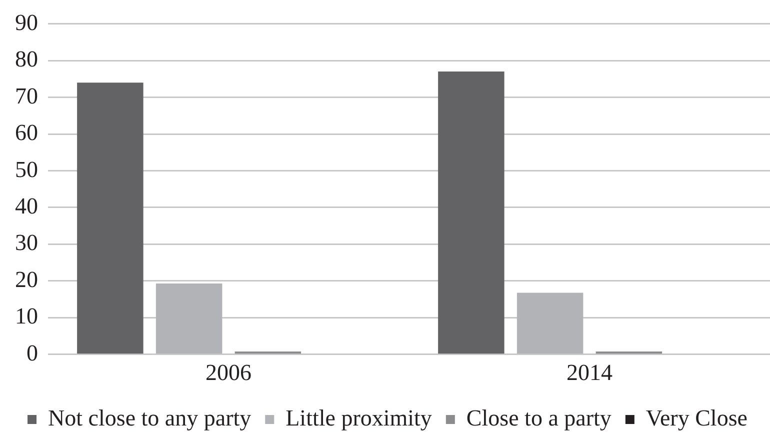  I want to click on x-tick-label: 2006, so click(229, 373).